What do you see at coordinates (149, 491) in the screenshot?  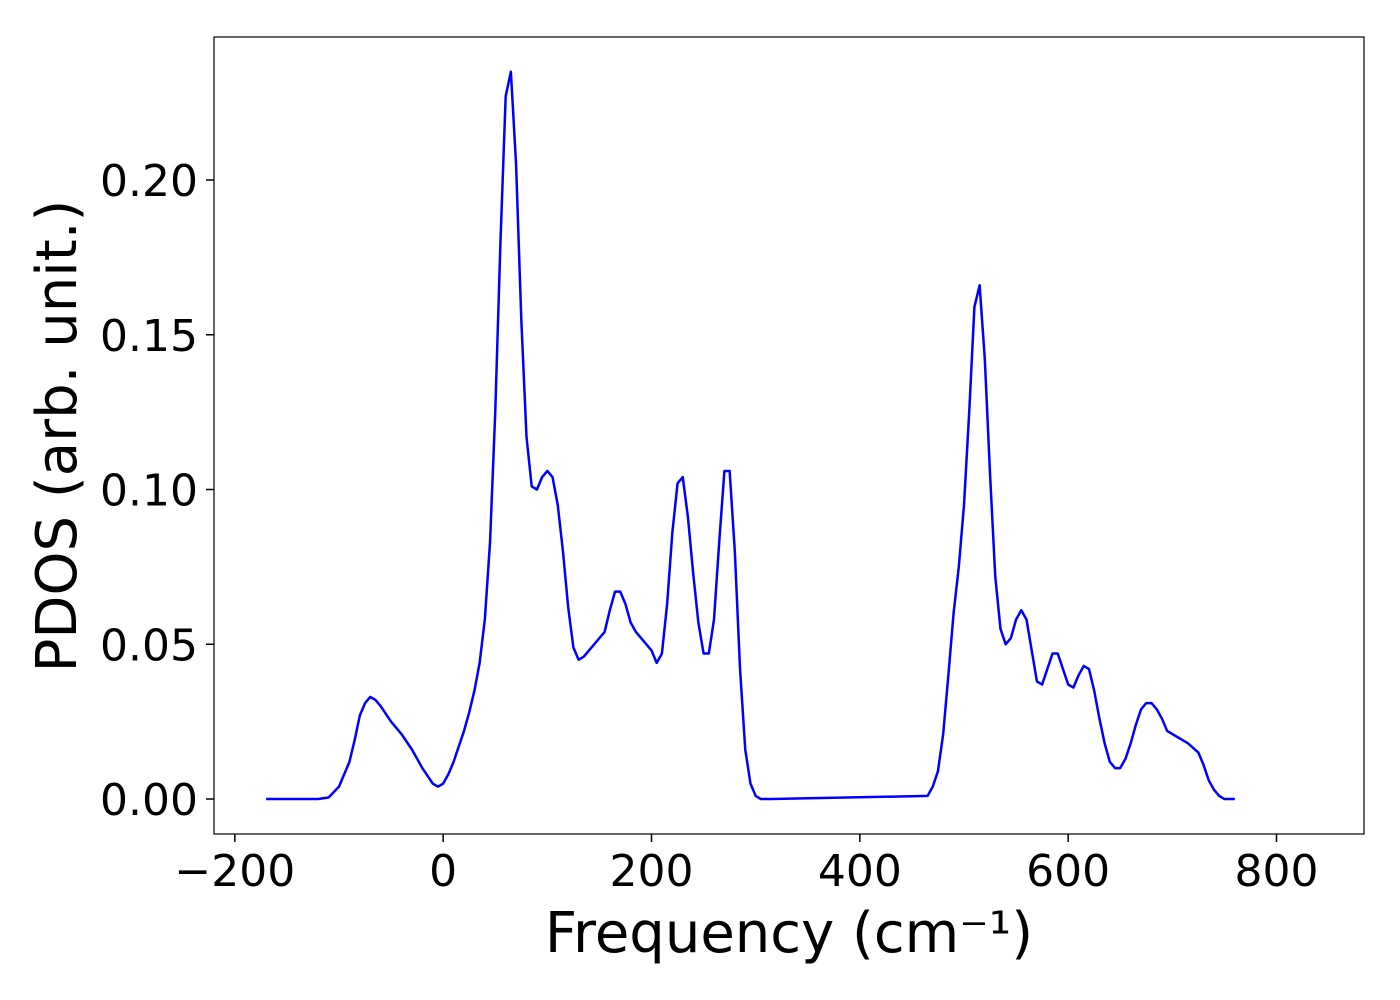 I see `y-tick-label: 0.10` at bounding box center [149, 491].